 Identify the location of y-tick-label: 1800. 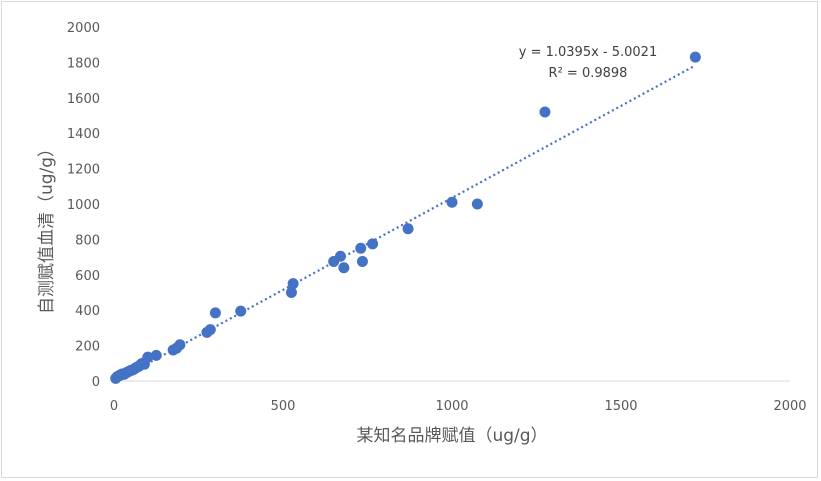
(83, 63).